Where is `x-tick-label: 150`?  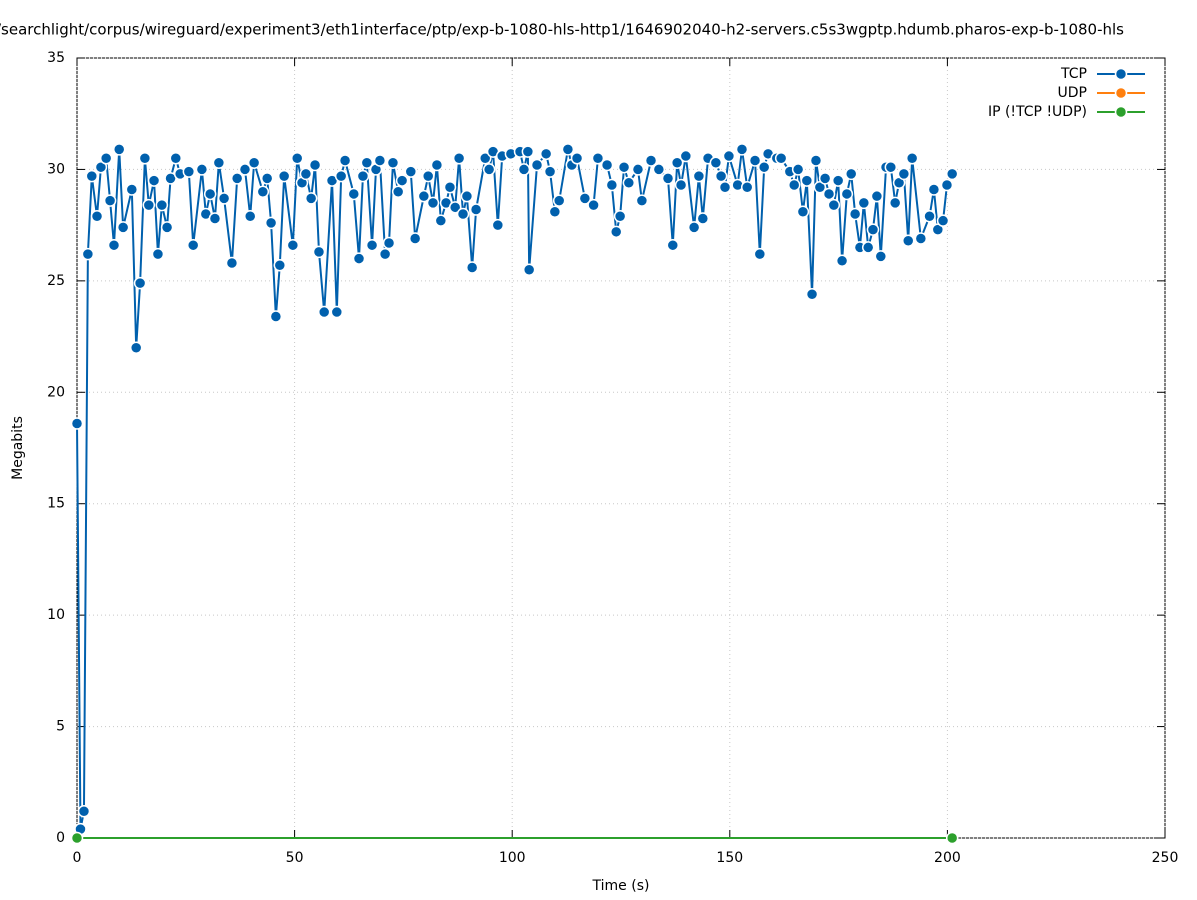 x-tick-label: 150 is located at coordinates (729, 858).